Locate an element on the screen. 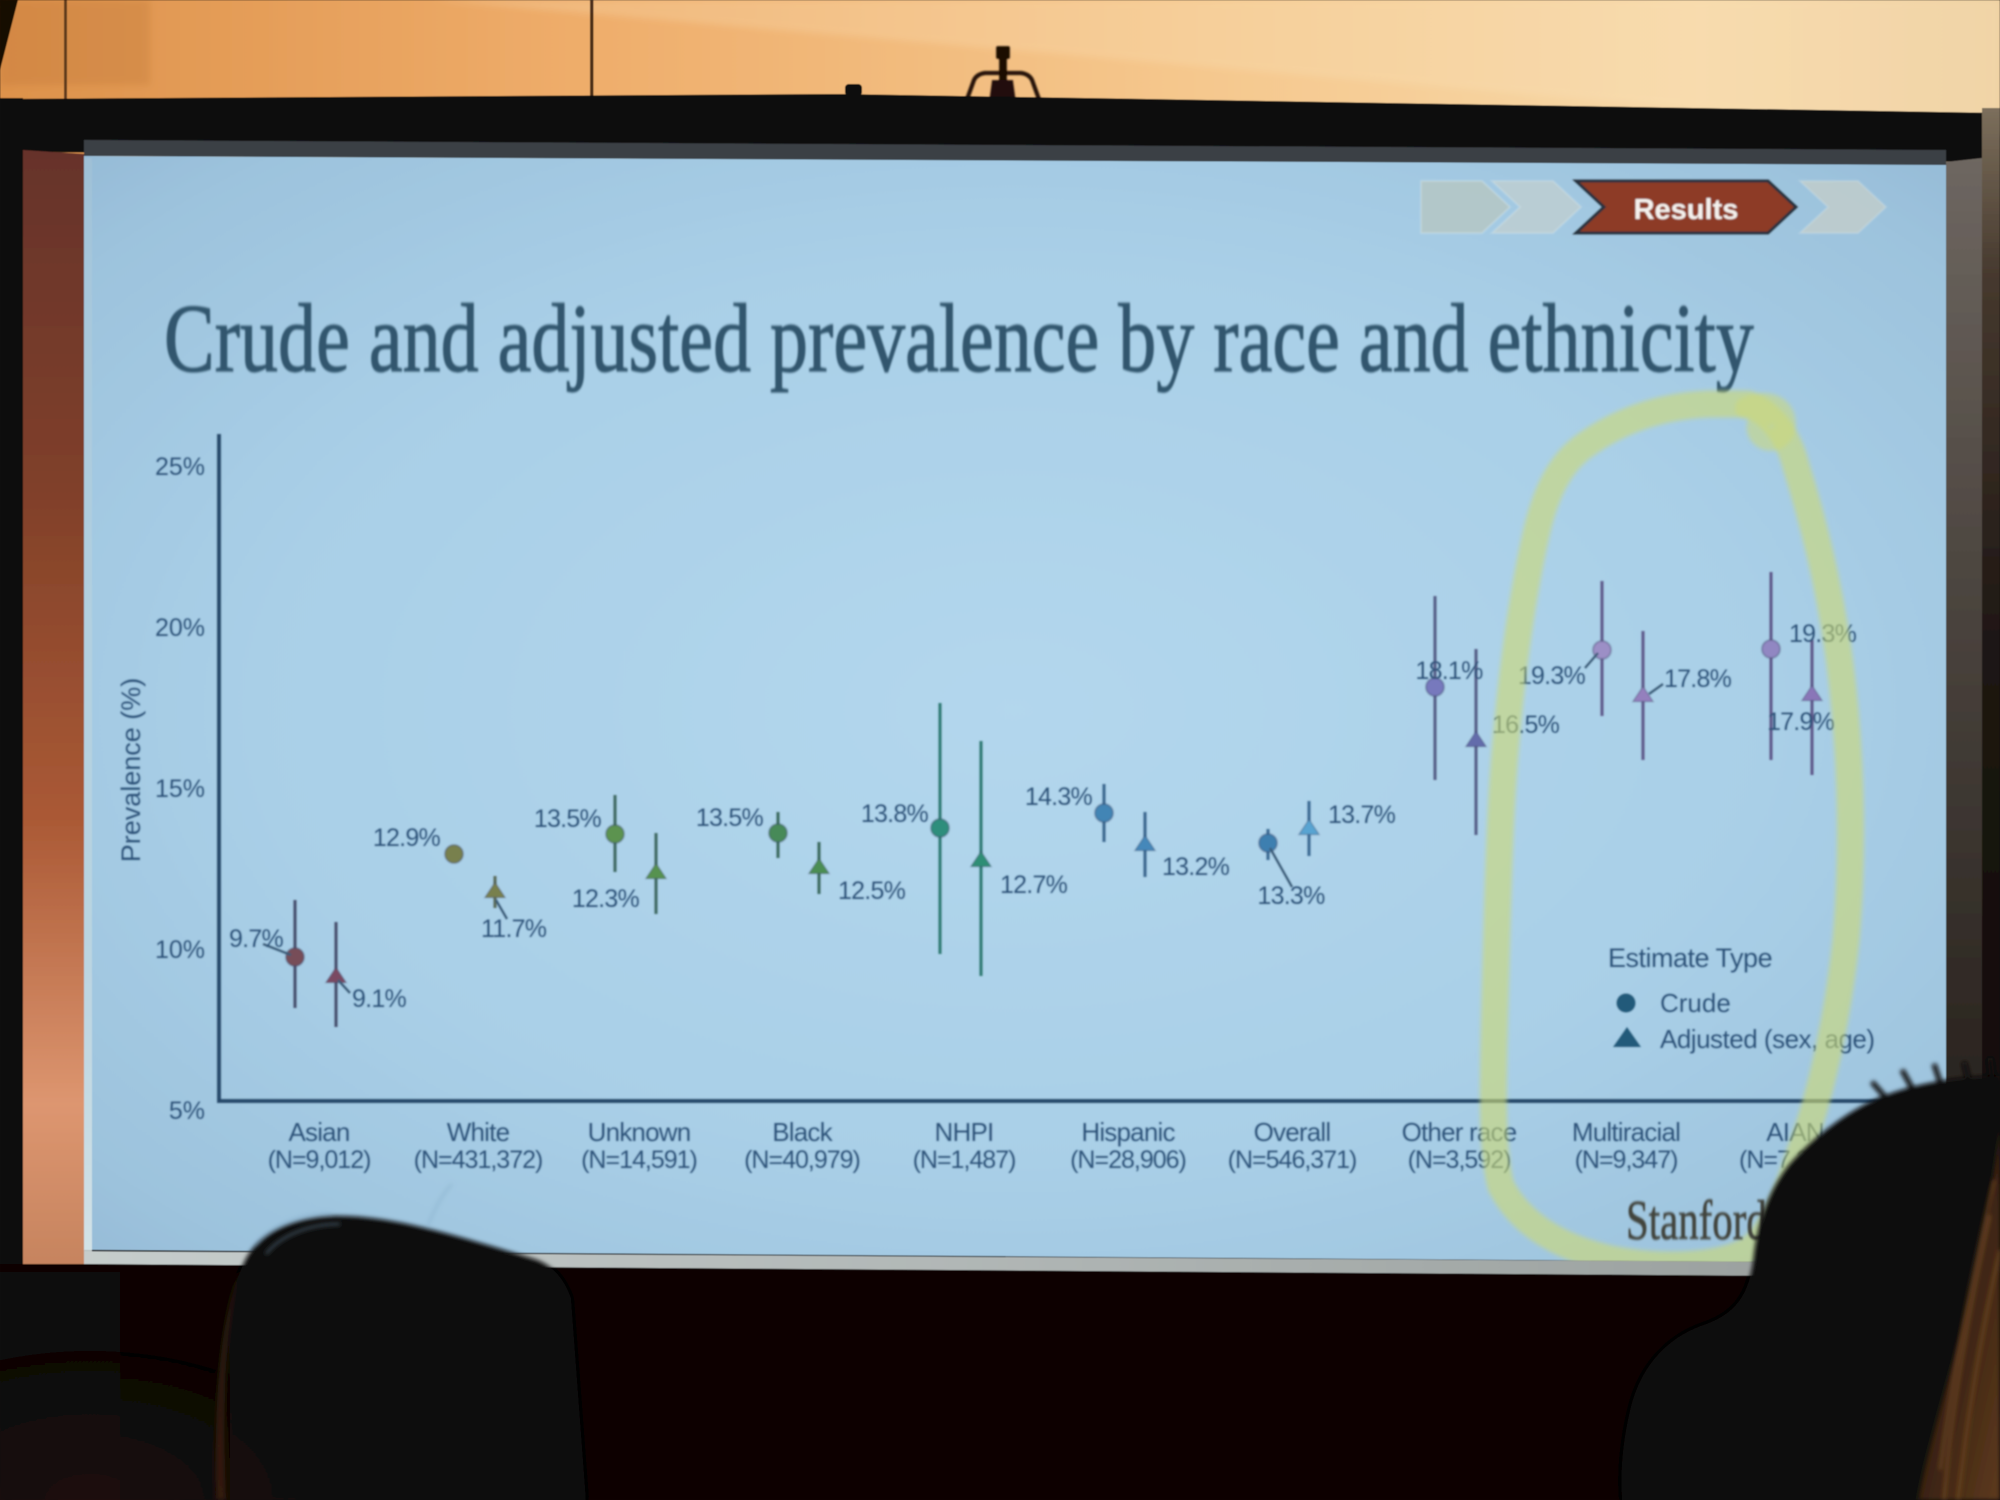 The width and height of the screenshot is (2000, 1500). svg-text: 25% is located at coordinates (180, 467).